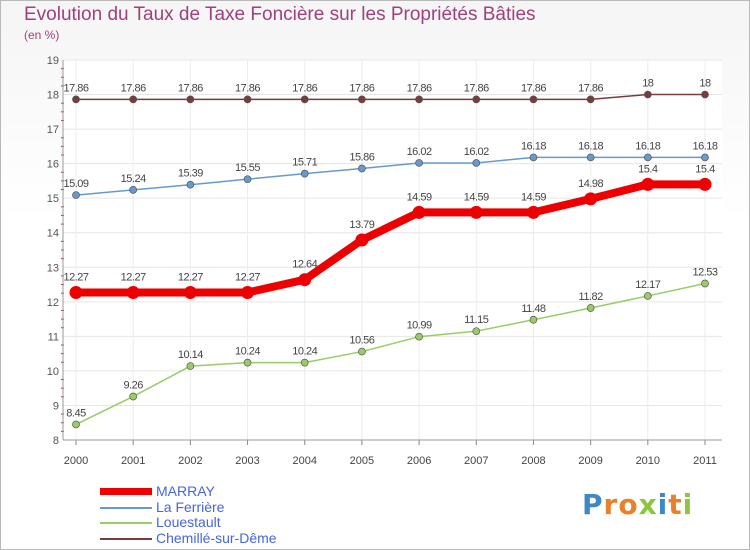 The height and width of the screenshot is (550, 750). What do you see at coordinates (705, 169) in the screenshot?
I see `data-label-0: 15.4` at bounding box center [705, 169].